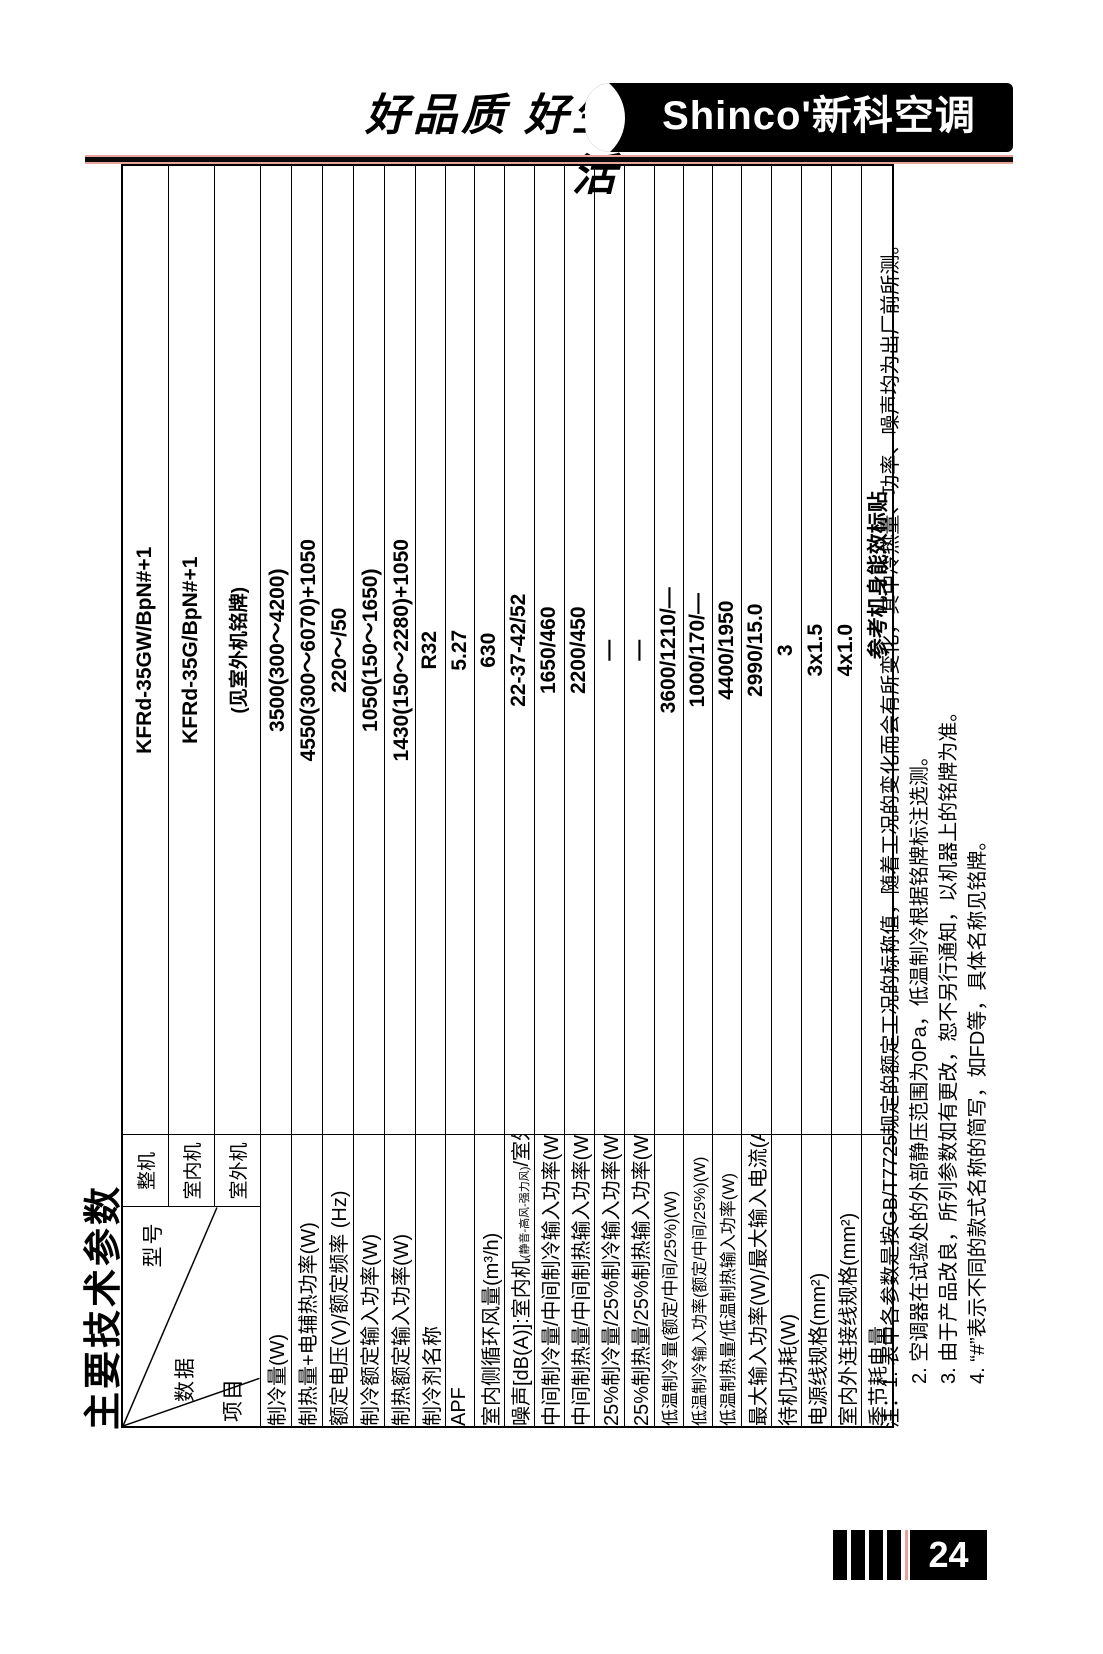 The image size is (1103, 1654). What do you see at coordinates (726, 1281) in the screenshot?
I see `row-label: 低温制热量/低温制热输入功率(W)` at bounding box center [726, 1281].